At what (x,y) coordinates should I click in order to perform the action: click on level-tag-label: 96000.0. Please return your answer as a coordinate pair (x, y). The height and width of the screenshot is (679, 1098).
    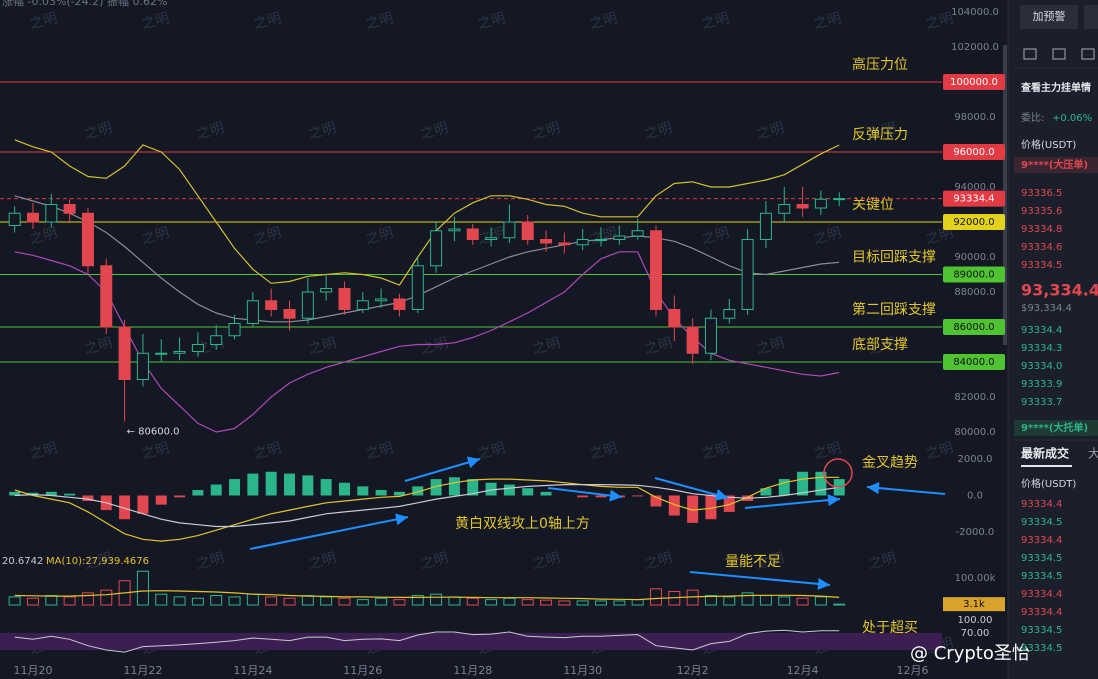
    Looking at the image, I should click on (973, 152).